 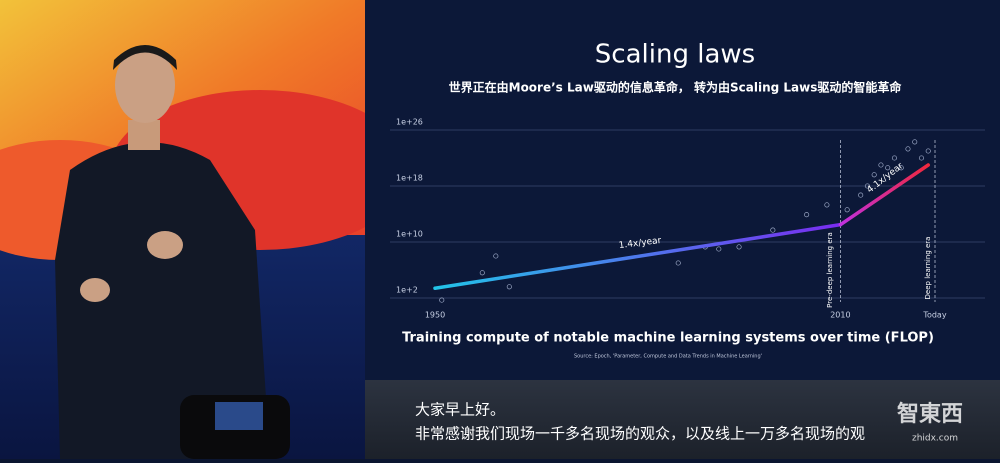 I want to click on subtitle-line: 大家早上好。, so click(x=460, y=410).